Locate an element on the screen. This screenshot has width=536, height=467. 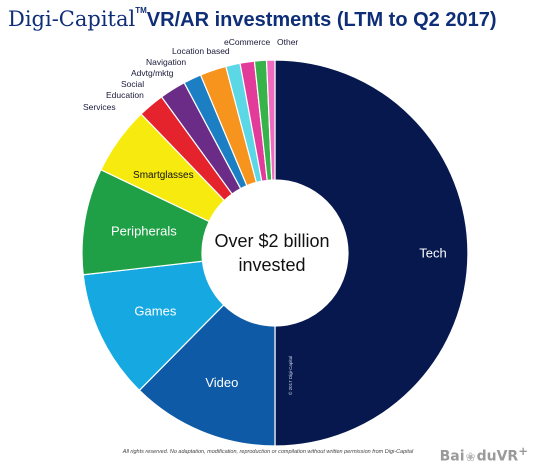
brand-name: Digi-Capital is located at coordinates (72, 19).